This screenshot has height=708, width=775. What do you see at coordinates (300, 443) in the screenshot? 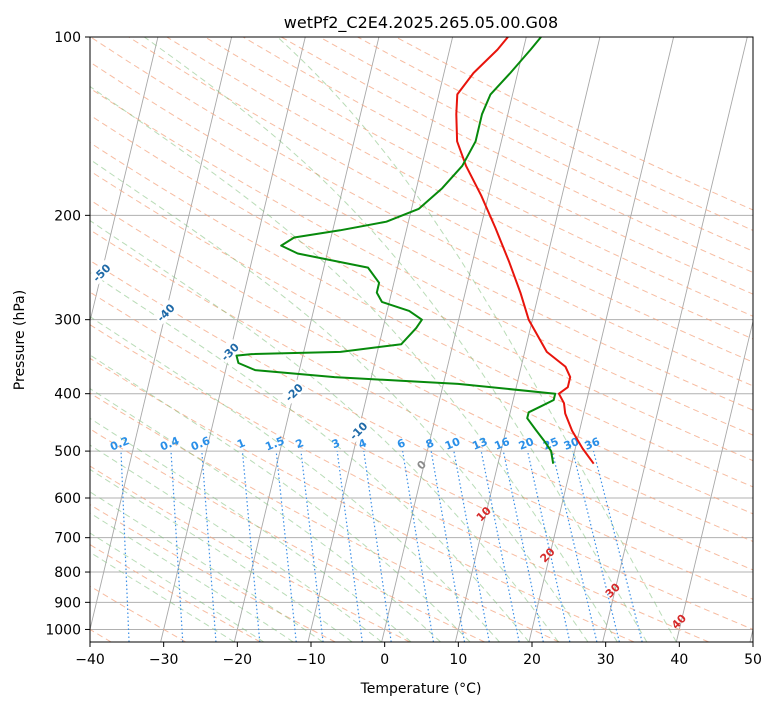
I see `mixing-ratio-label: 2` at bounding box center [300, 443].